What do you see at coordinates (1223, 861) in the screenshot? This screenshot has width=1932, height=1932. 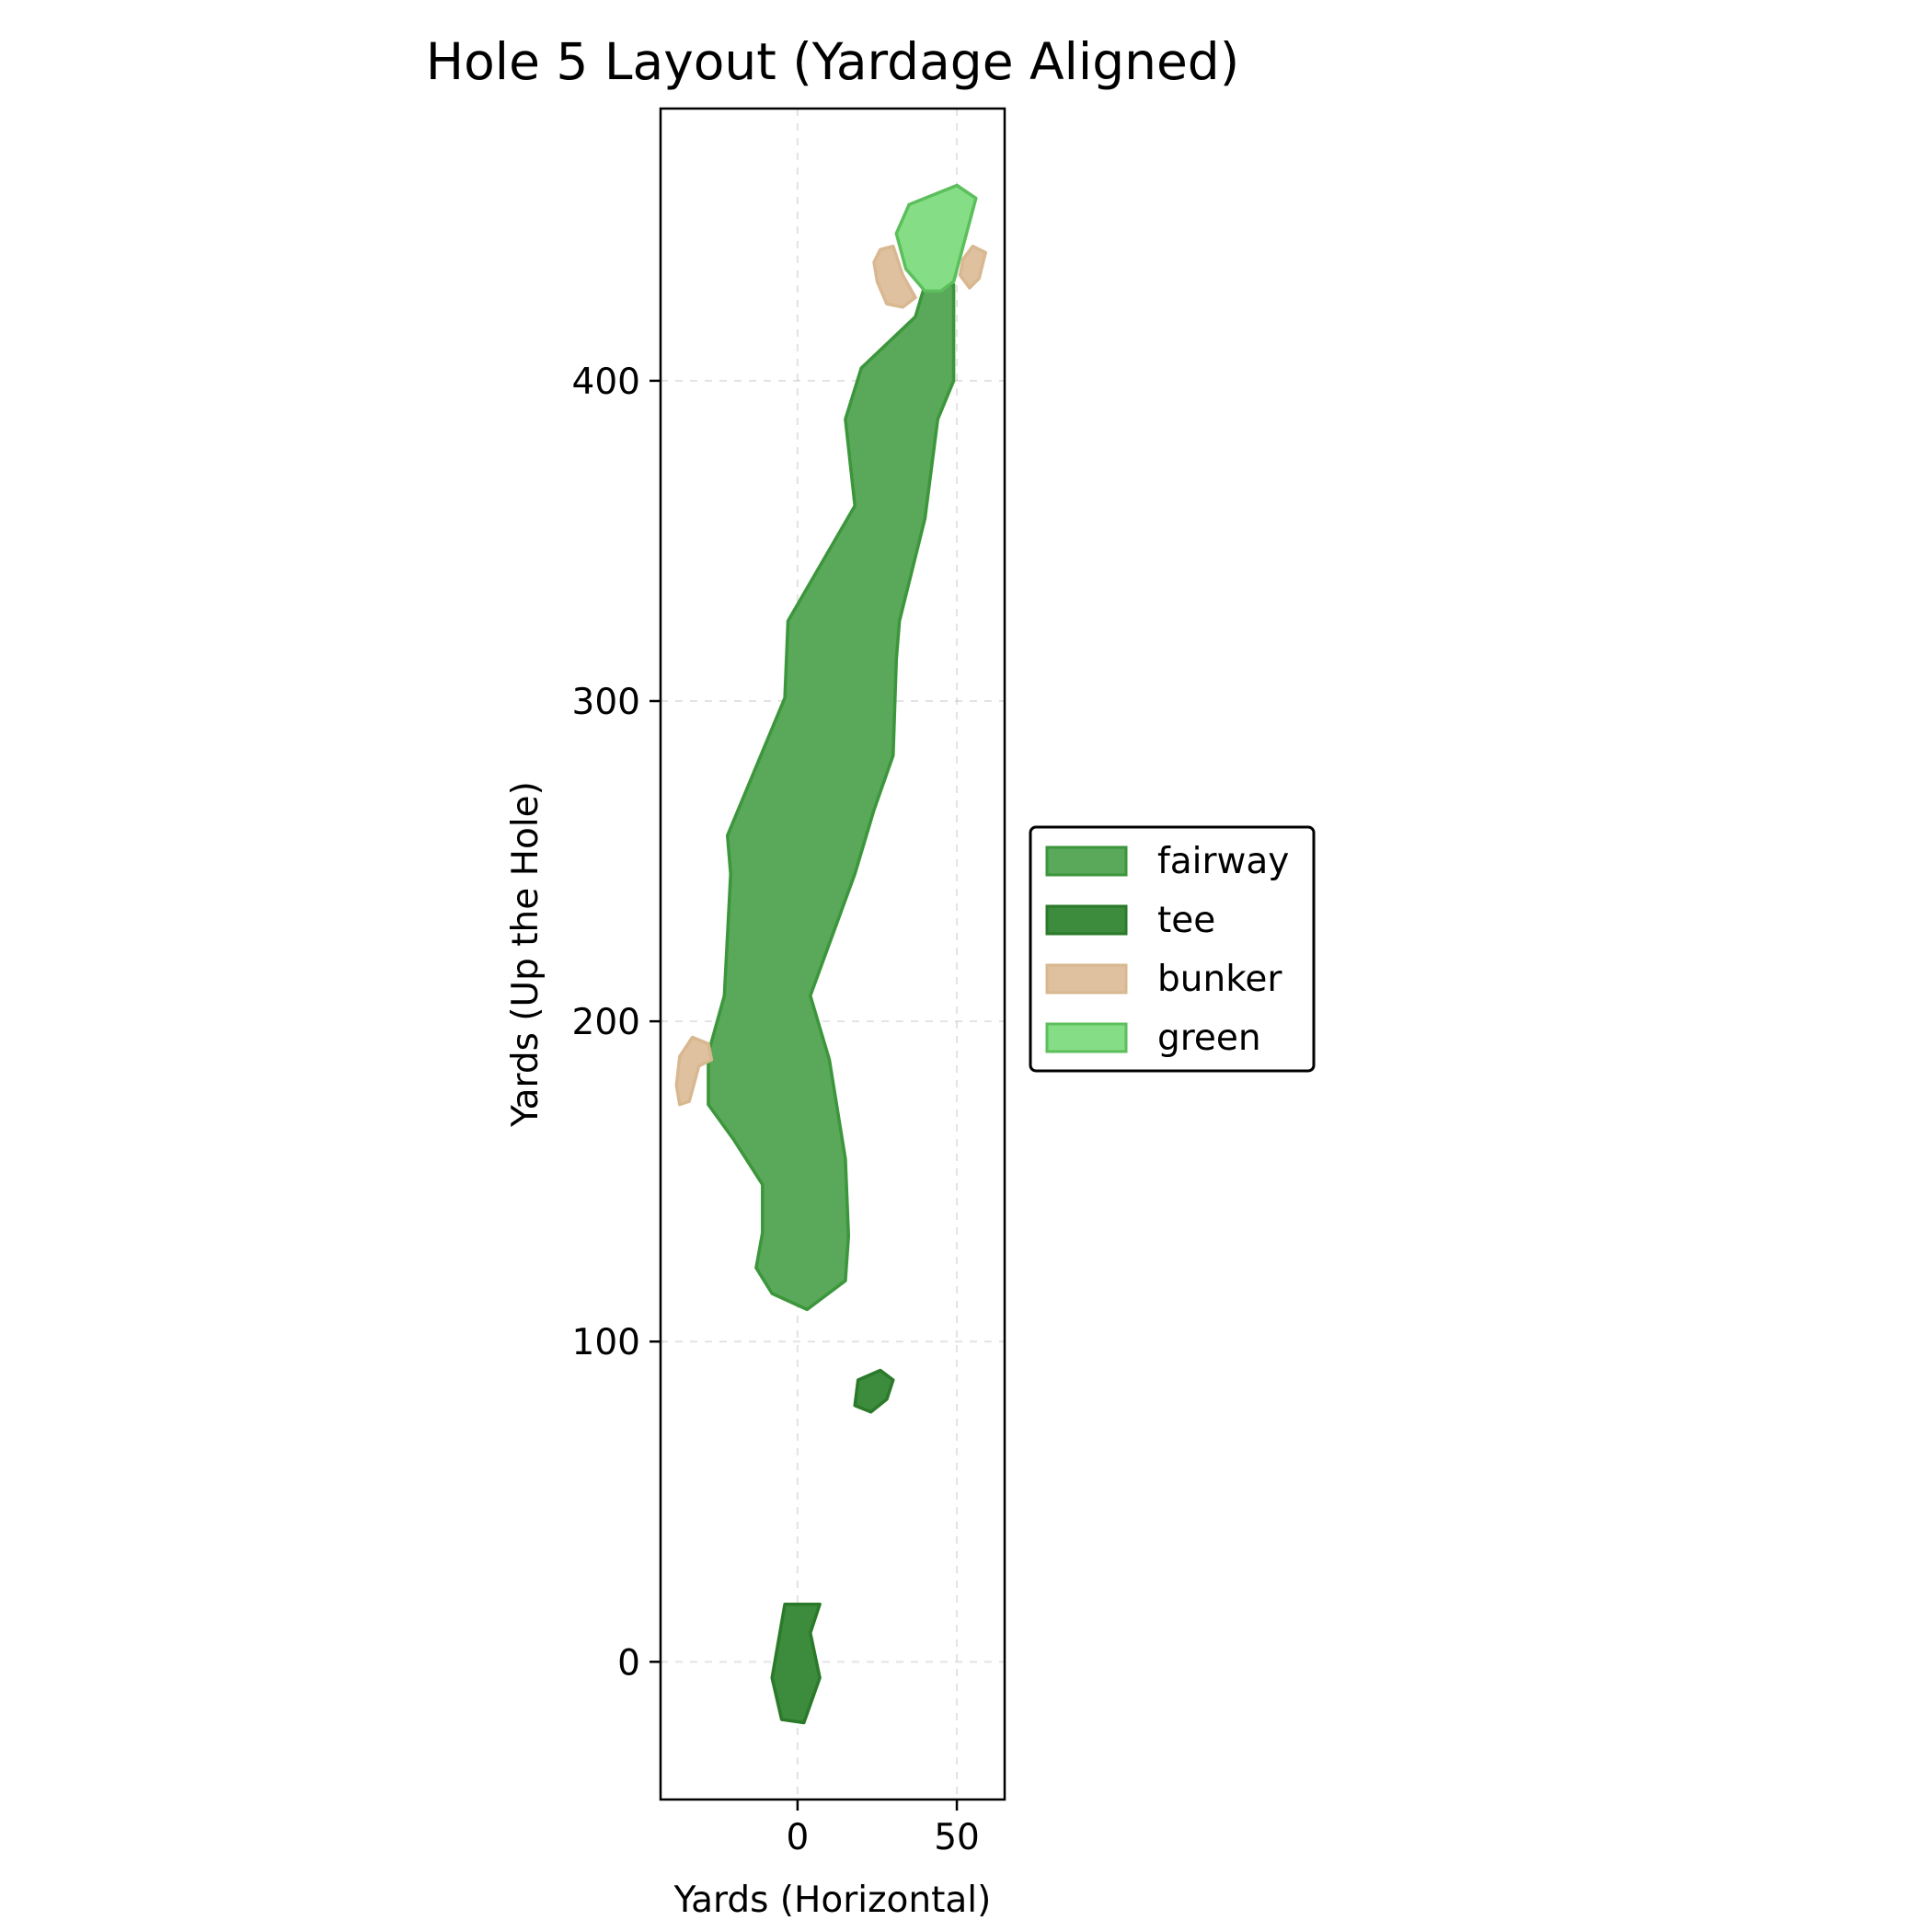 I see `legend-label-fairway: fairway` at bounding box center [1223, 861].